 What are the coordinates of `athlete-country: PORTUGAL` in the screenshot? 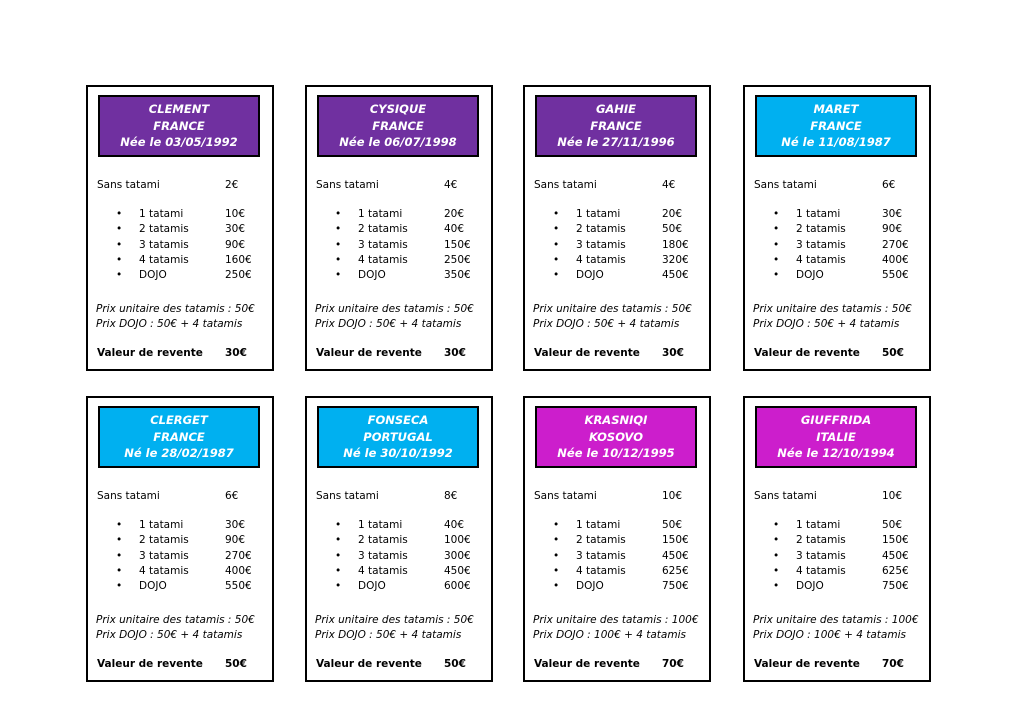 It's located at (398, 436).